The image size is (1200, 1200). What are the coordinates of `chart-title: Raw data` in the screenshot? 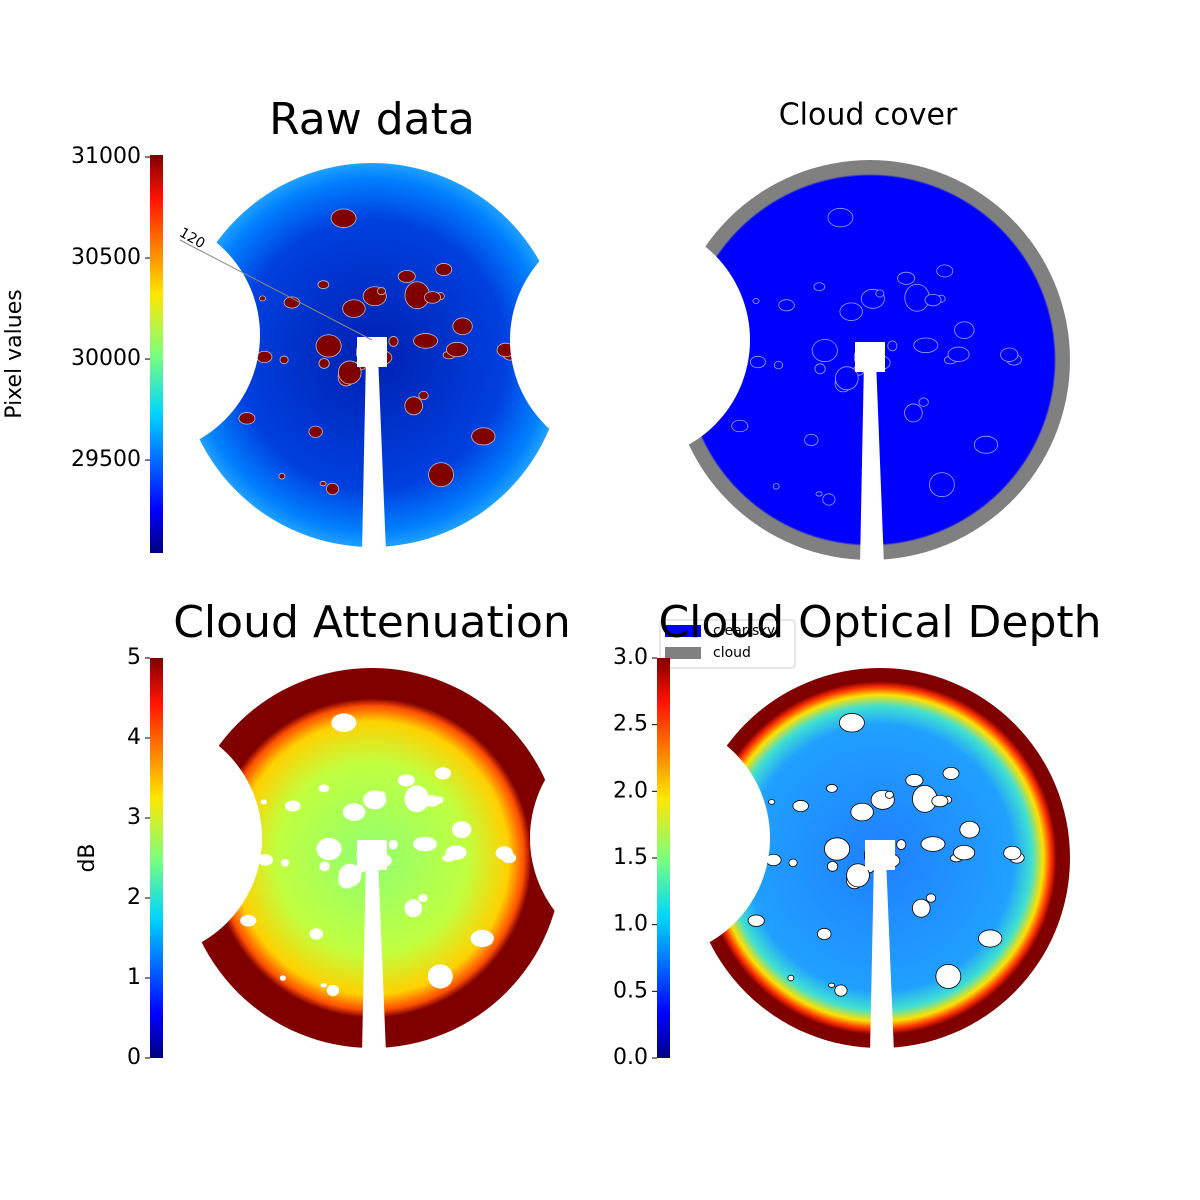 It's located at (372, 119).